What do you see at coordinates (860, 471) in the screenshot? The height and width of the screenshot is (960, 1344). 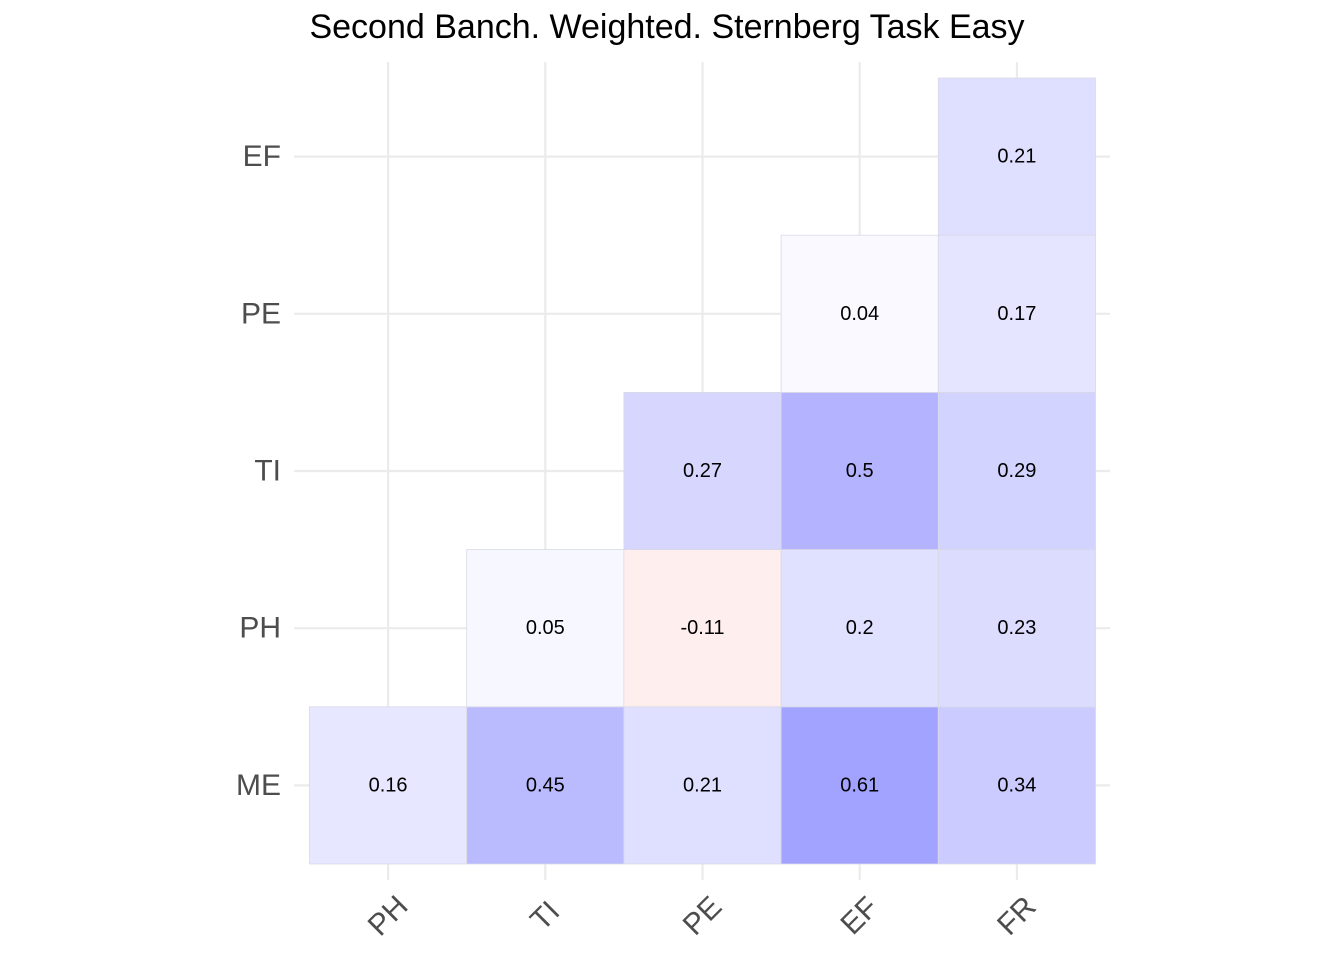 I see `cell-value-label: 0.5` at bounding box center [860, 471].